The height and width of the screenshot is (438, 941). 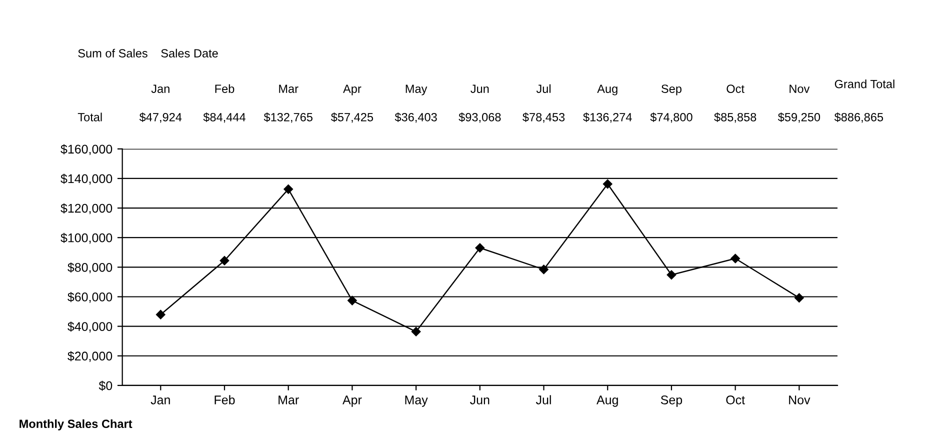 I want to click on y-tick-label: $40,000, so click(x=90, y=327).